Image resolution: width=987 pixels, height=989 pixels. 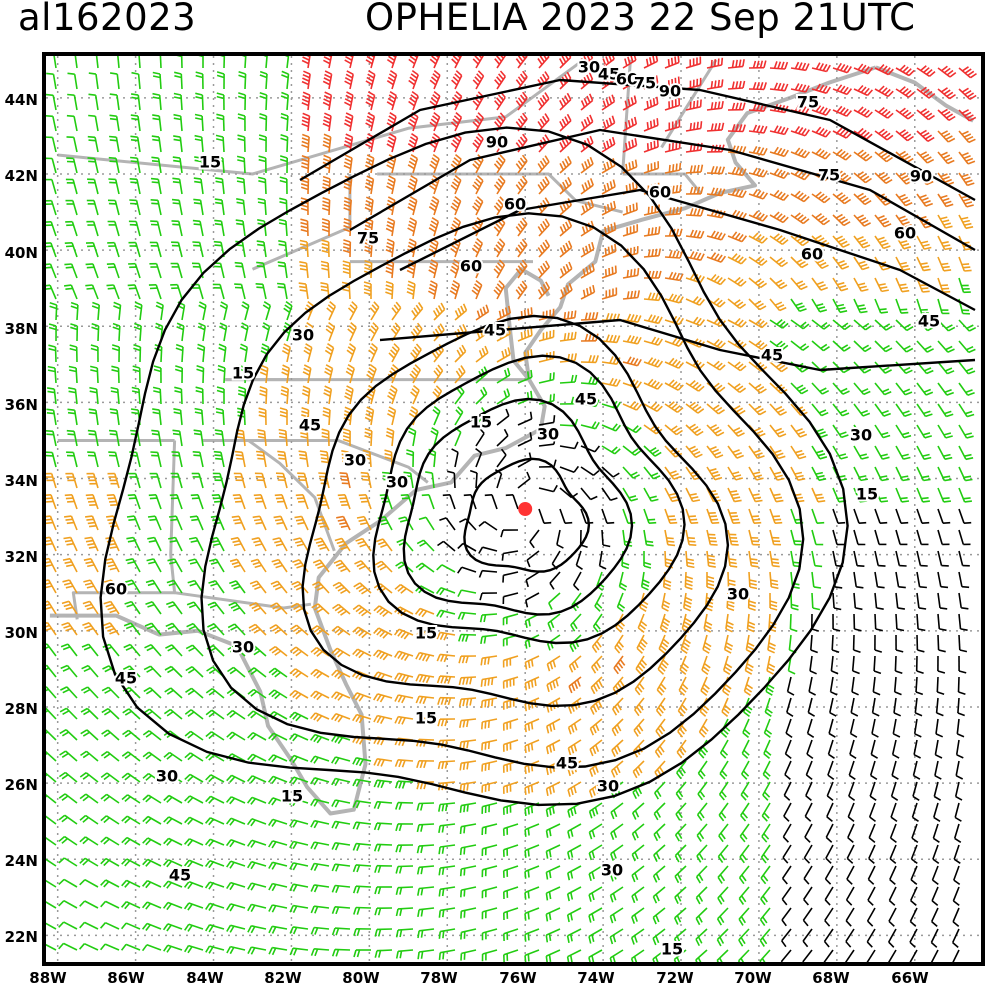 I want to click on contour-label: 75, so click(x=645, y=83).